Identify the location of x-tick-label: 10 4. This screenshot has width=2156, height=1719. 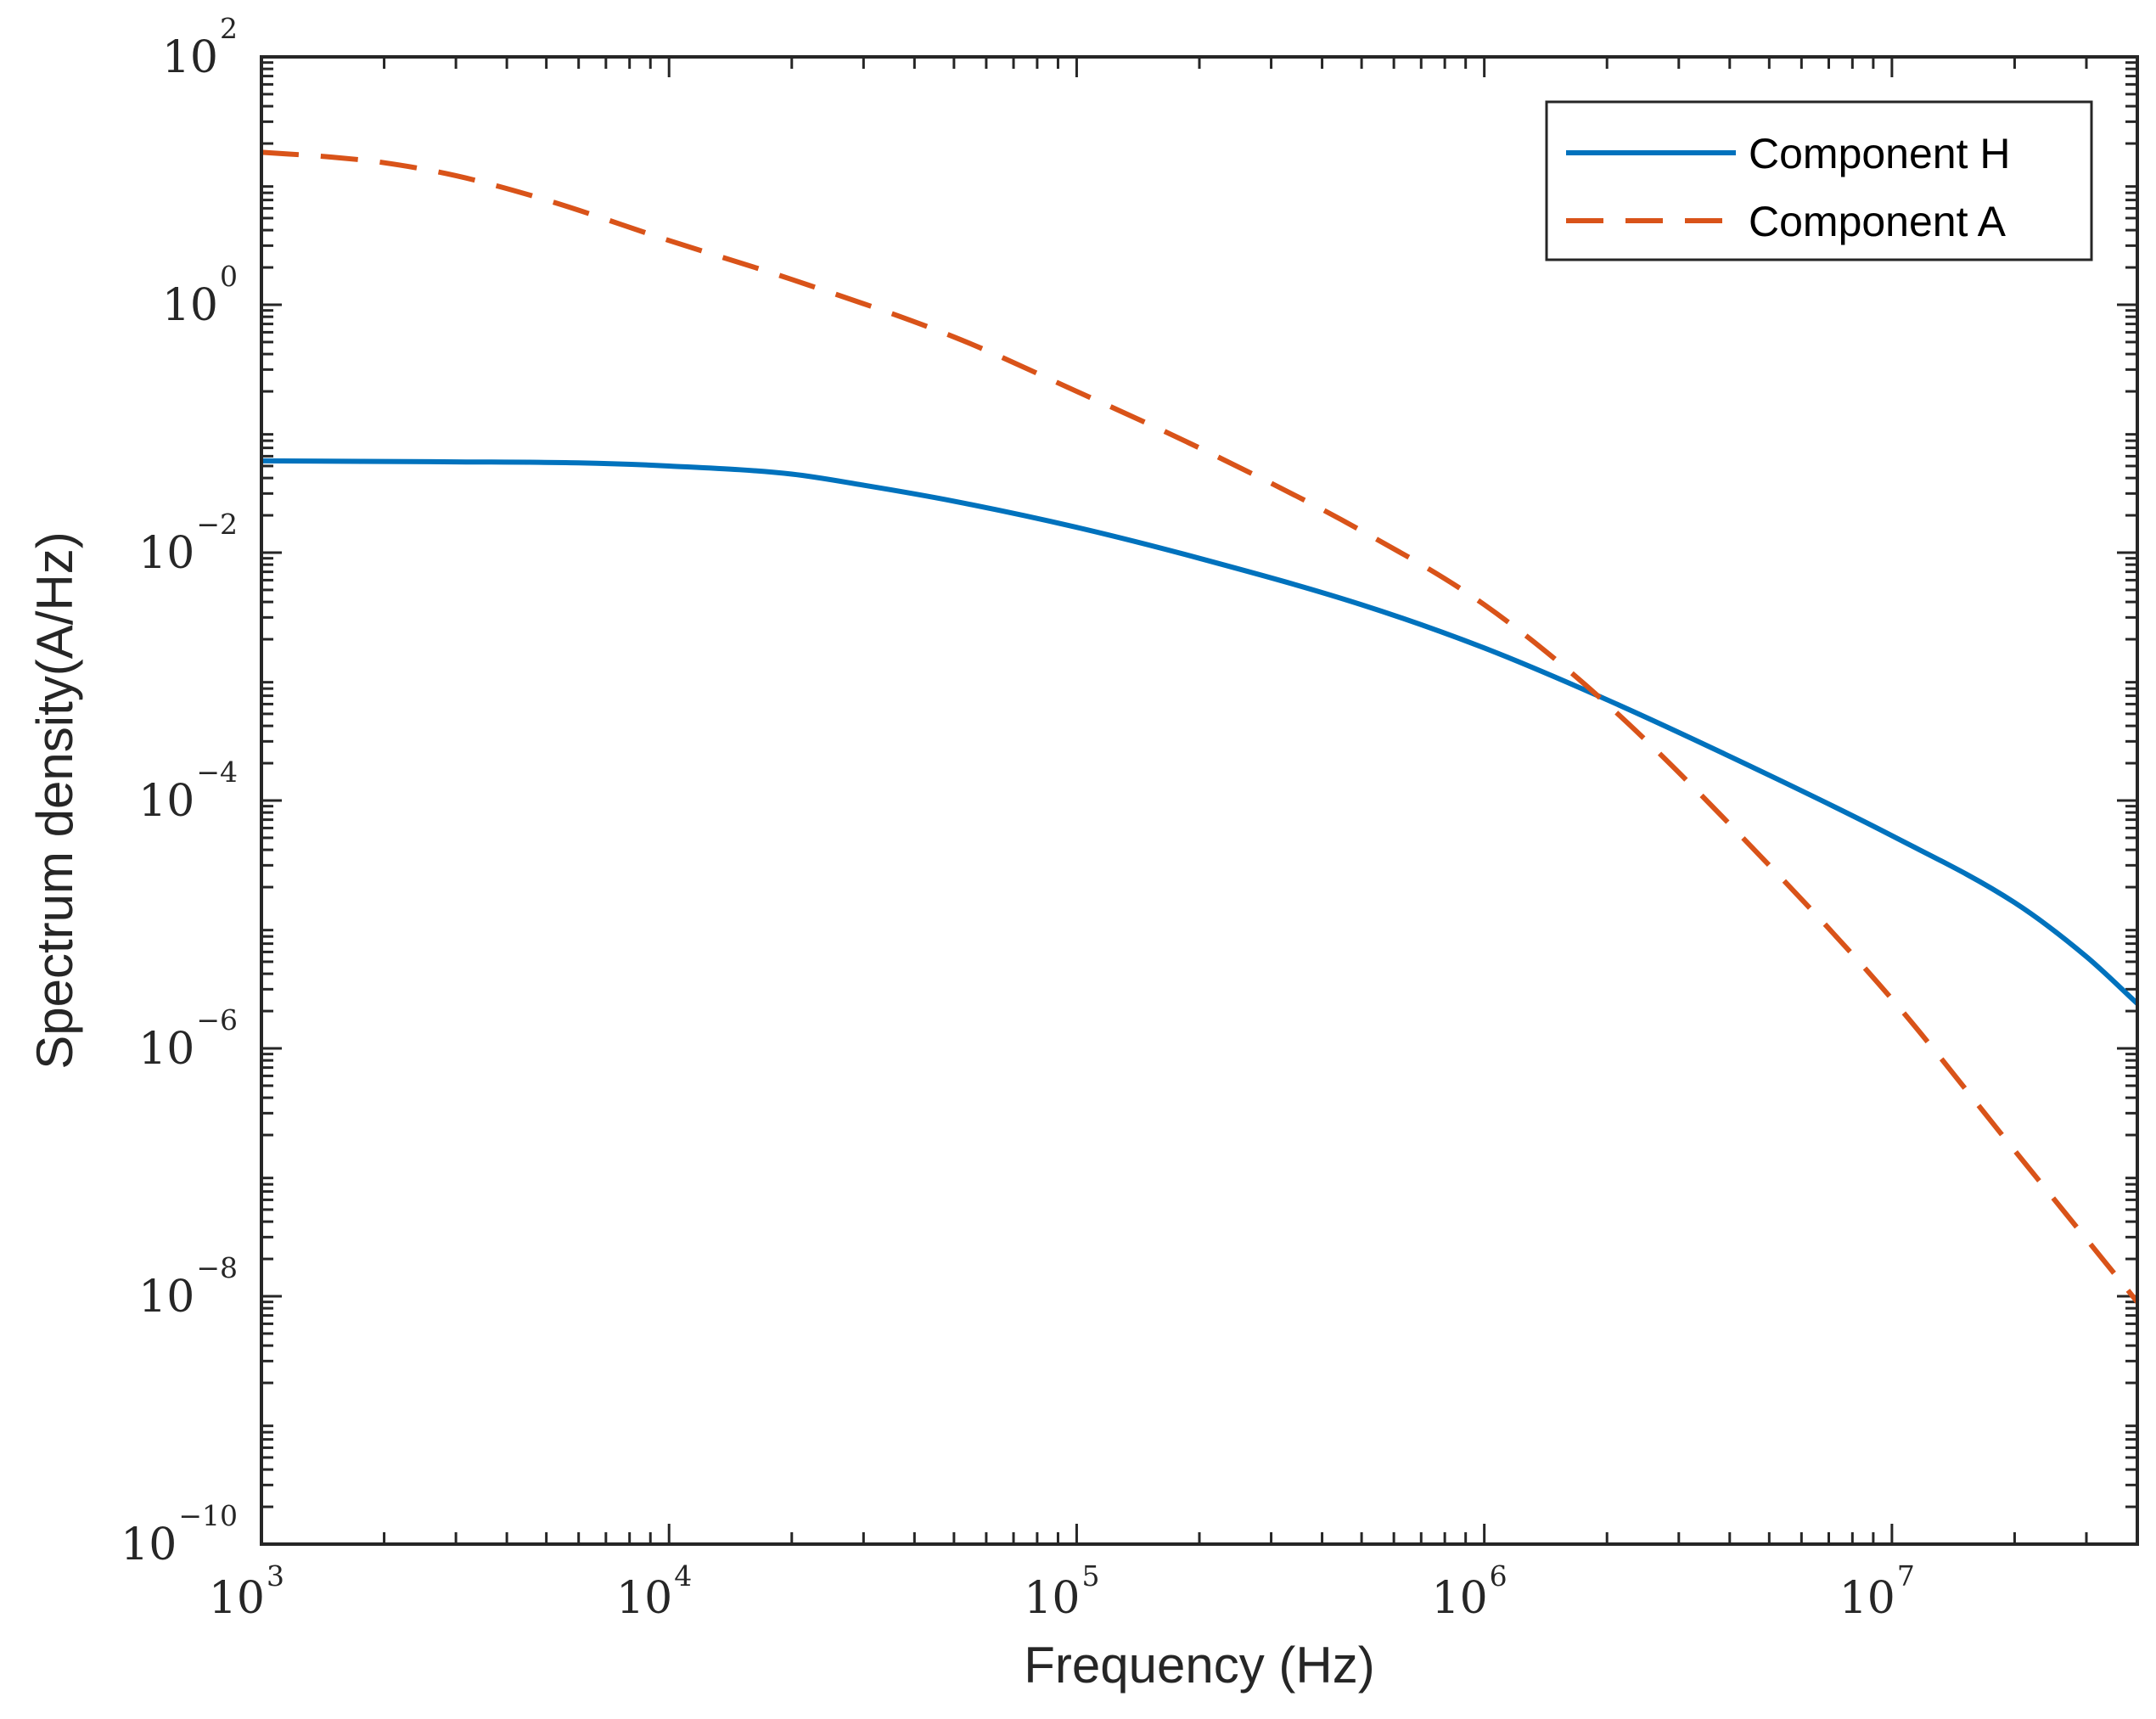
(654, 1592).